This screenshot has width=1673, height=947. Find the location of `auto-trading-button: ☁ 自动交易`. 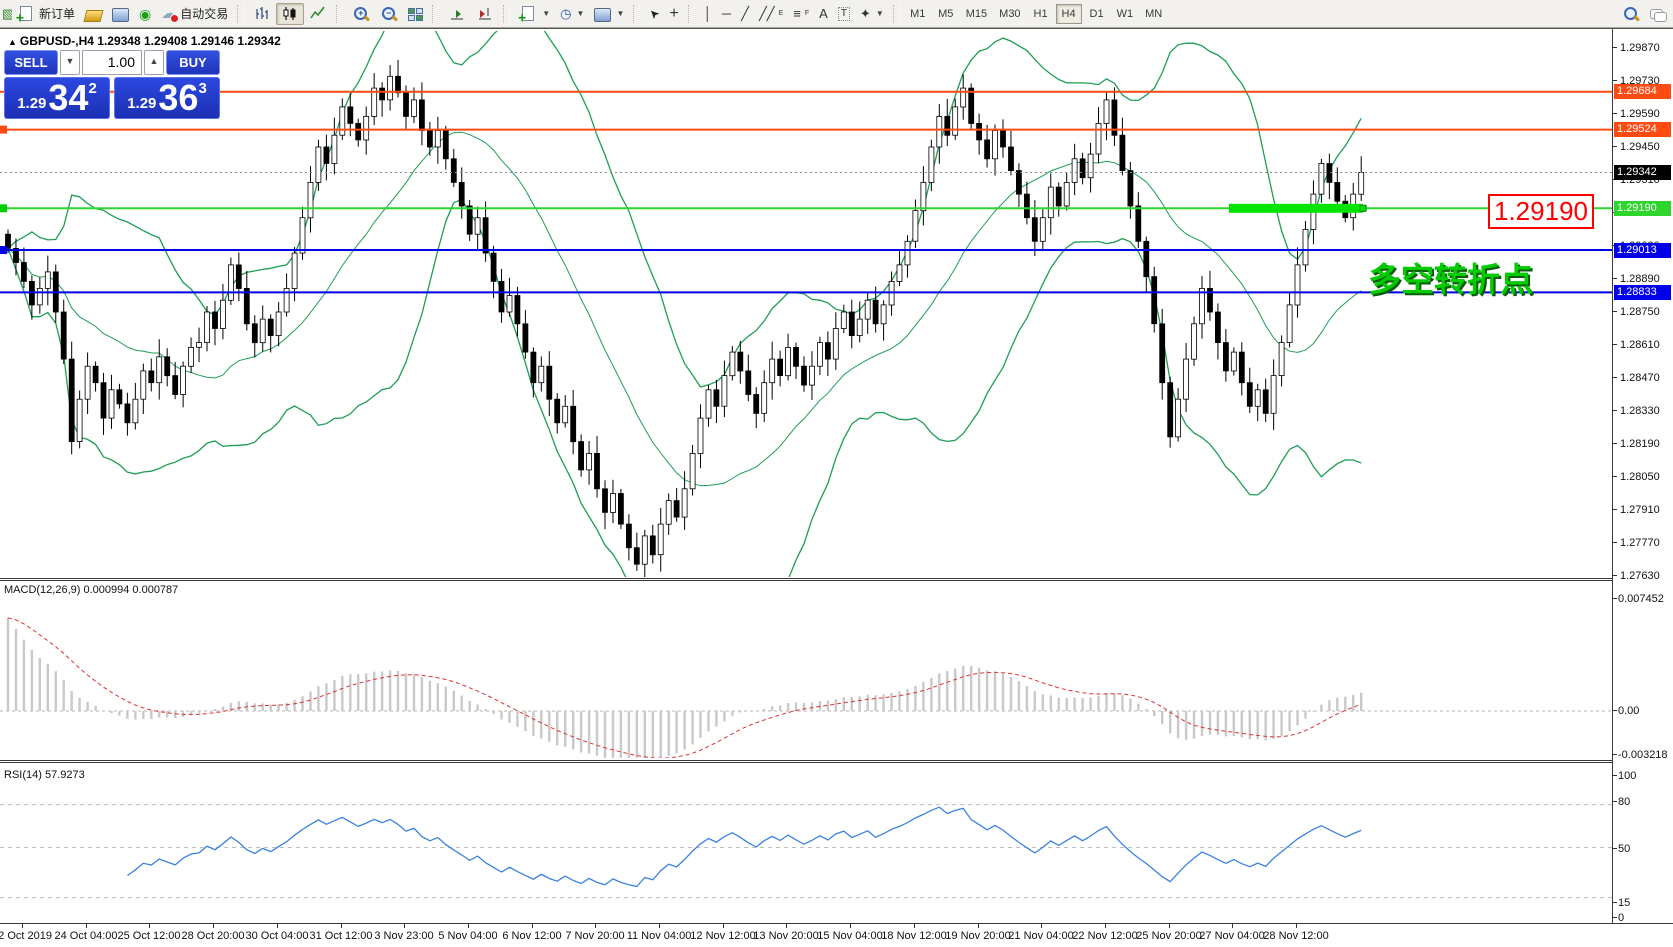

auto-trading-button: ☁ 自动交易 is located at coordinates (194, 14).